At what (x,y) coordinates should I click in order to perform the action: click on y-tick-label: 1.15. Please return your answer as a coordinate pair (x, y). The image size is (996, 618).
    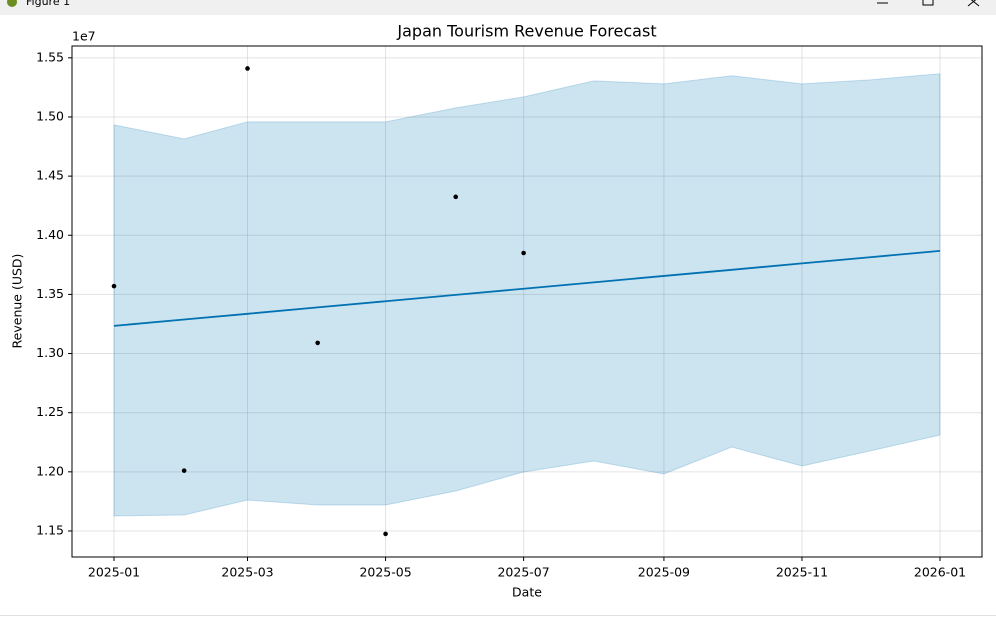
    Looking at the image, I should click on (50, 529).